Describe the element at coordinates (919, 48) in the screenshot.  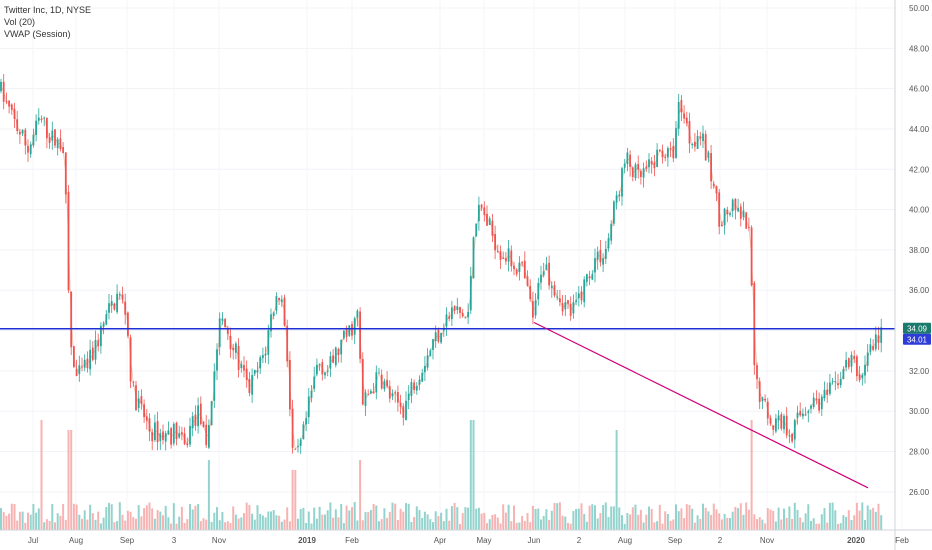
I see `y-tick-label: 48.00` at that location.